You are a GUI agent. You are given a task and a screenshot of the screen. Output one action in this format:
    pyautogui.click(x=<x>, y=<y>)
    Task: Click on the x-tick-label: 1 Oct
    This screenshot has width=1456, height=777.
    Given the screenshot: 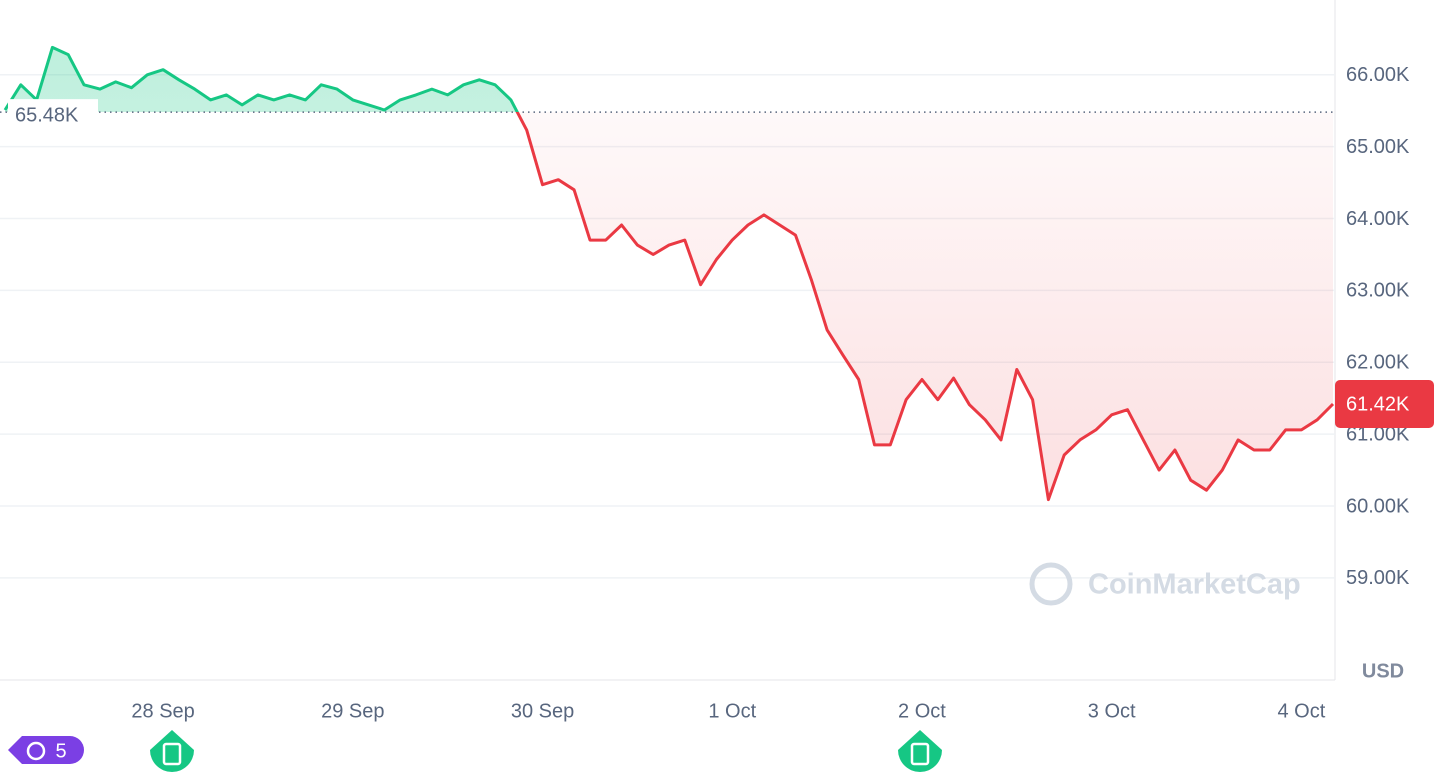 What is the action you would take?
    pyautogui.click(x=732, y=711)
    